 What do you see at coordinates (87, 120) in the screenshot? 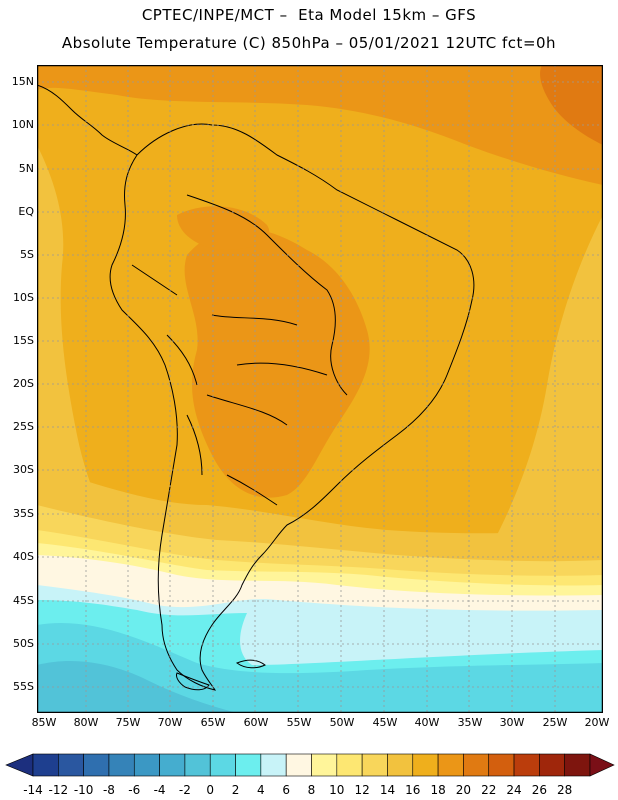
I see `central-america-outline` at bounding box center [87, 120].